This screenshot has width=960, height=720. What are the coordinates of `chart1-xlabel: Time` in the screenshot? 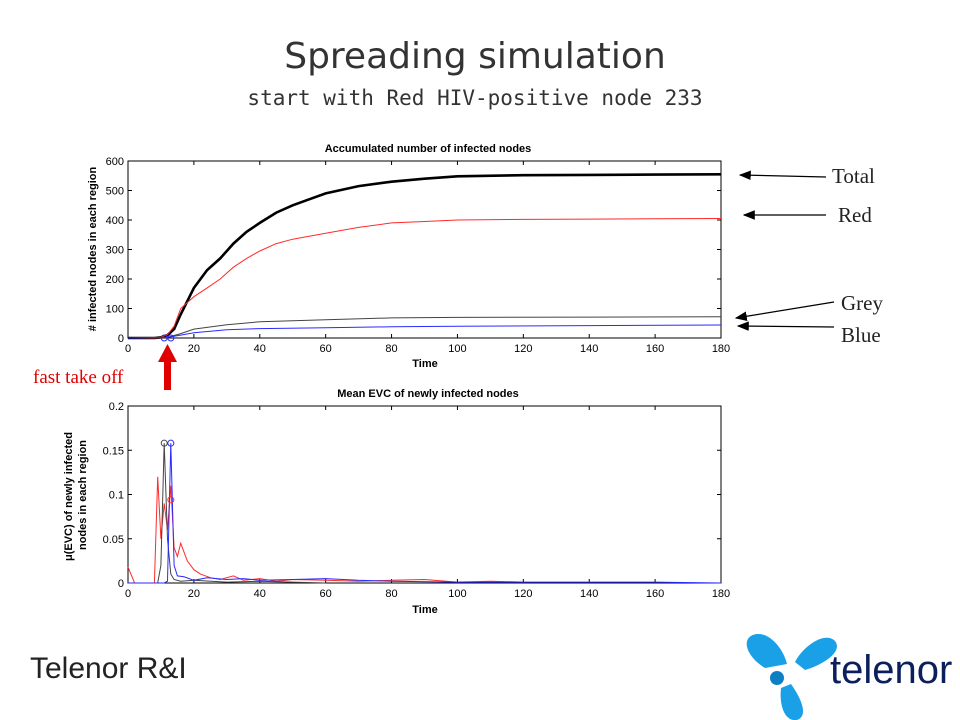 It's located at (424, 364).